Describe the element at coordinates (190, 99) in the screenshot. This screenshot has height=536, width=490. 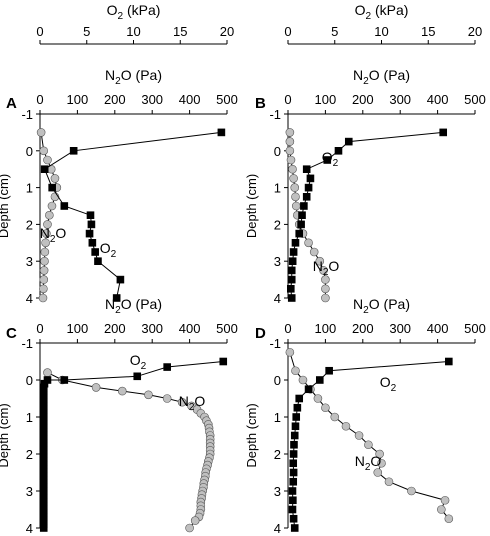
I see `n2o-tick-label: 400` at that location.